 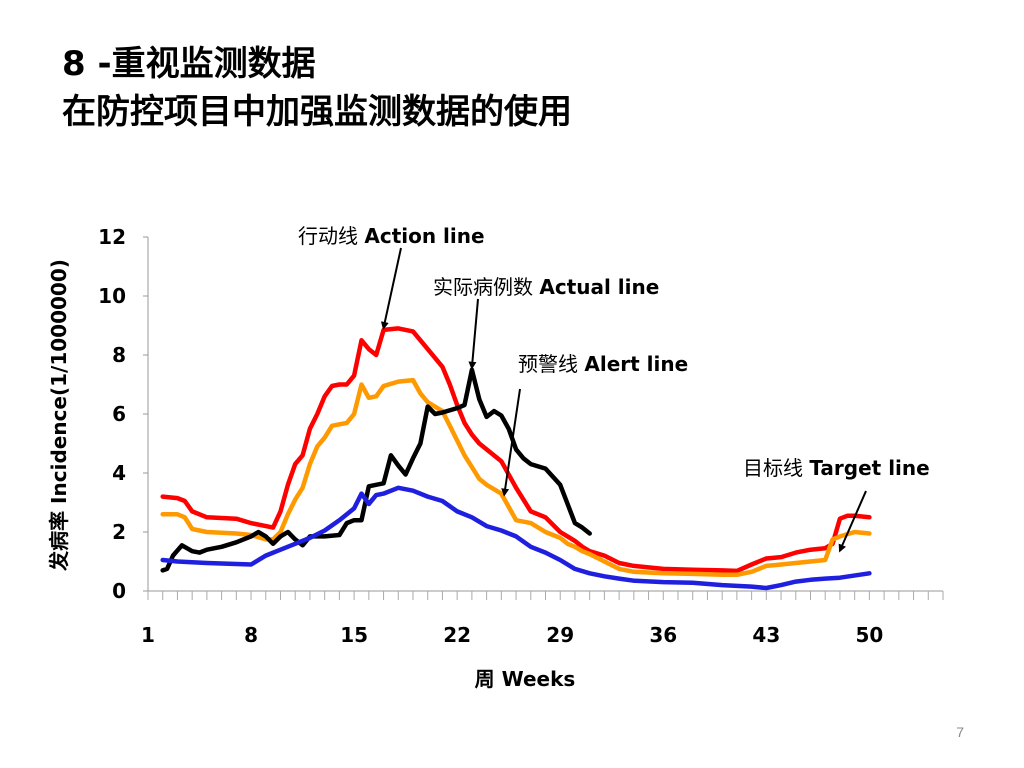 I want to click on annotation-label: 预警线 Alert line, so click(x=603, y=364).